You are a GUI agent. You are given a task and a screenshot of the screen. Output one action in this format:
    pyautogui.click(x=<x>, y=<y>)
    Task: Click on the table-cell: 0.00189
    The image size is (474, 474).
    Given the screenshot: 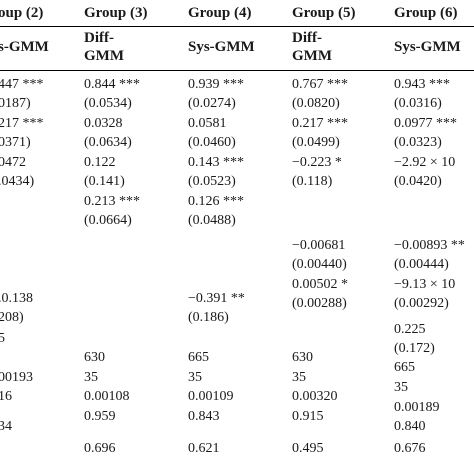 What is the action you would take?
    pyautogui.click(x=417, y=407)
    